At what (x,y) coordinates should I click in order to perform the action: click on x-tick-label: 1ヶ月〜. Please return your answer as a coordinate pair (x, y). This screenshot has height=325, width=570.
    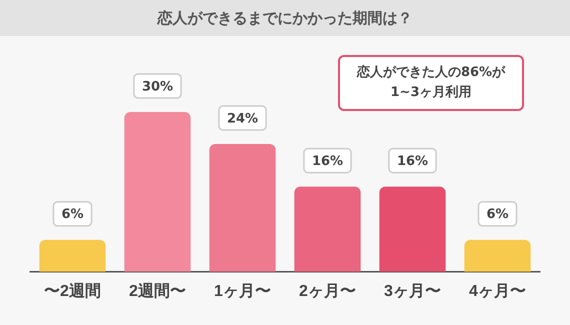
    Looking at the image, I should click on (242, 291).